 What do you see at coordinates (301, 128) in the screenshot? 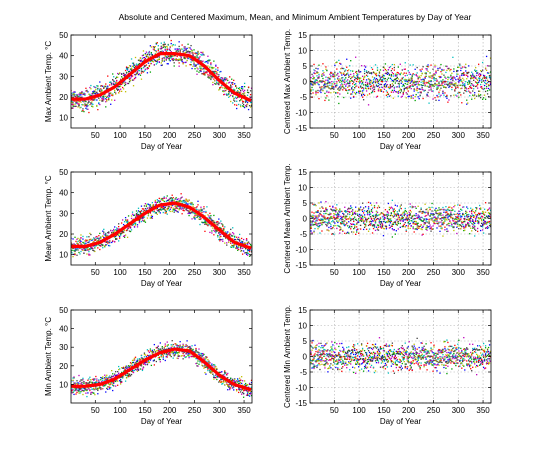
I see `y-tick-label: -15` at bounding box center [301, 128].